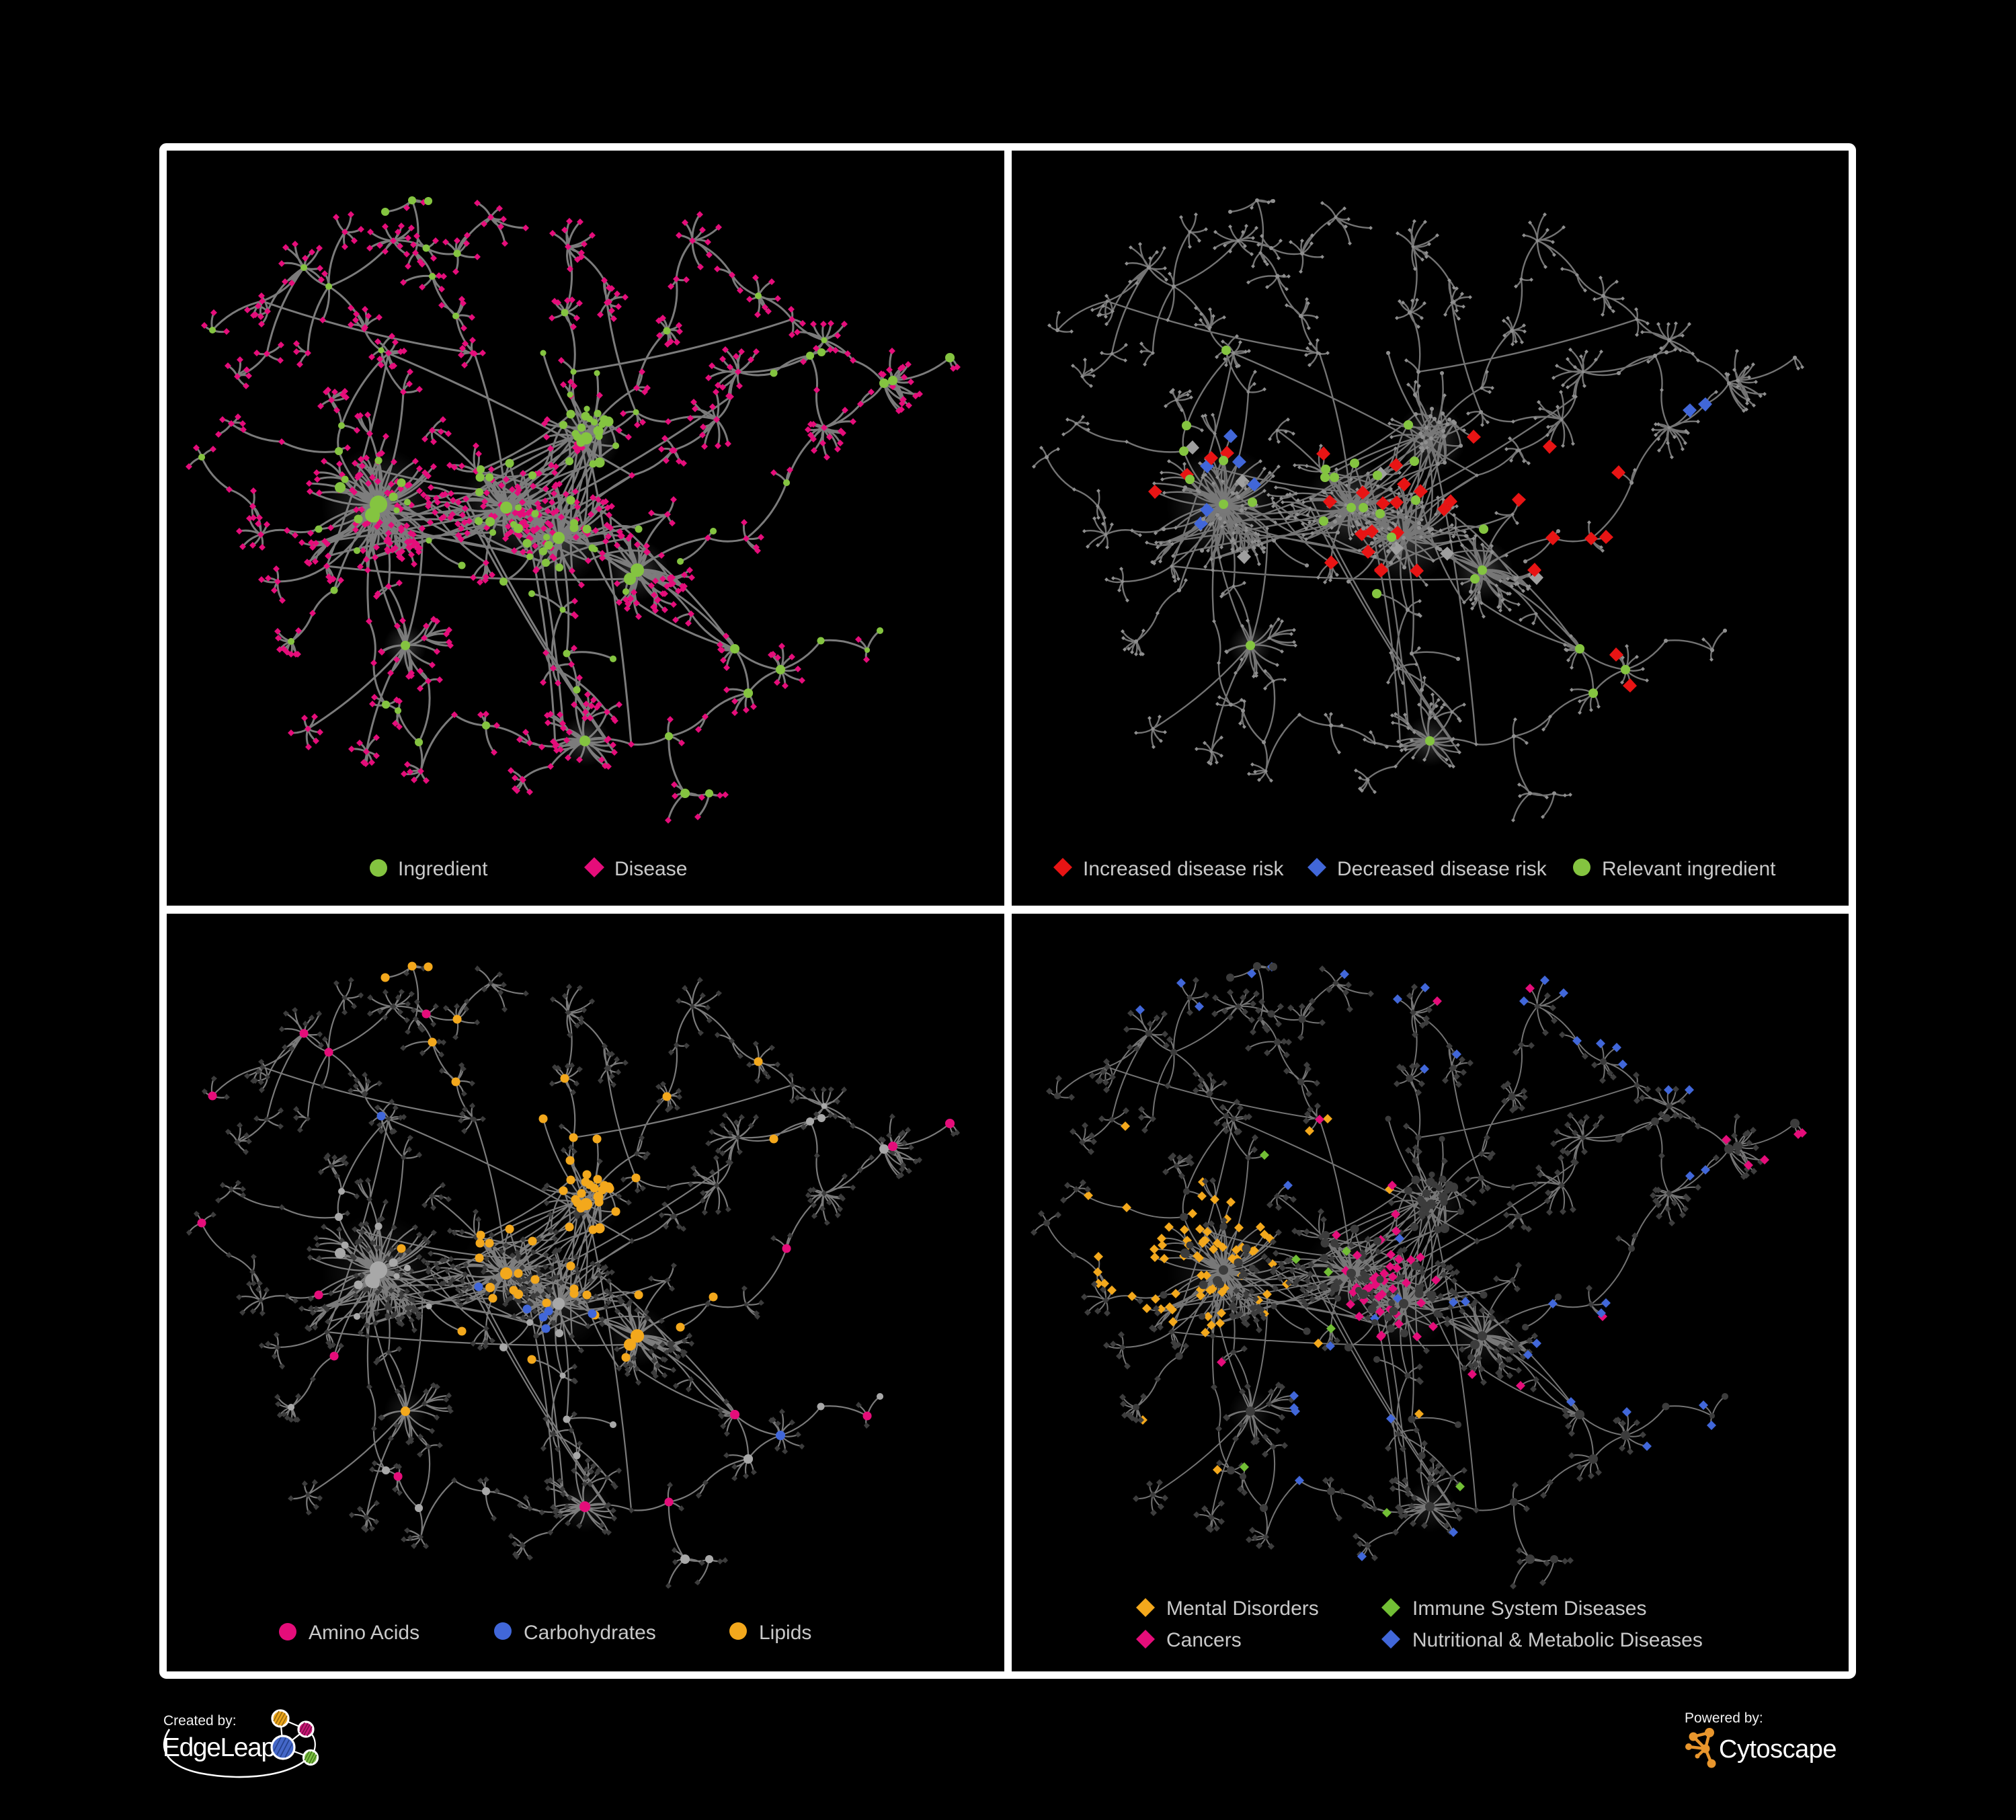 Image resolution: width=2016 pixels, height=1820 pixels. Describe the element at coordinates (1778, 1749) in the screenshot. I see `svg-text: Cytoscape` at that location.